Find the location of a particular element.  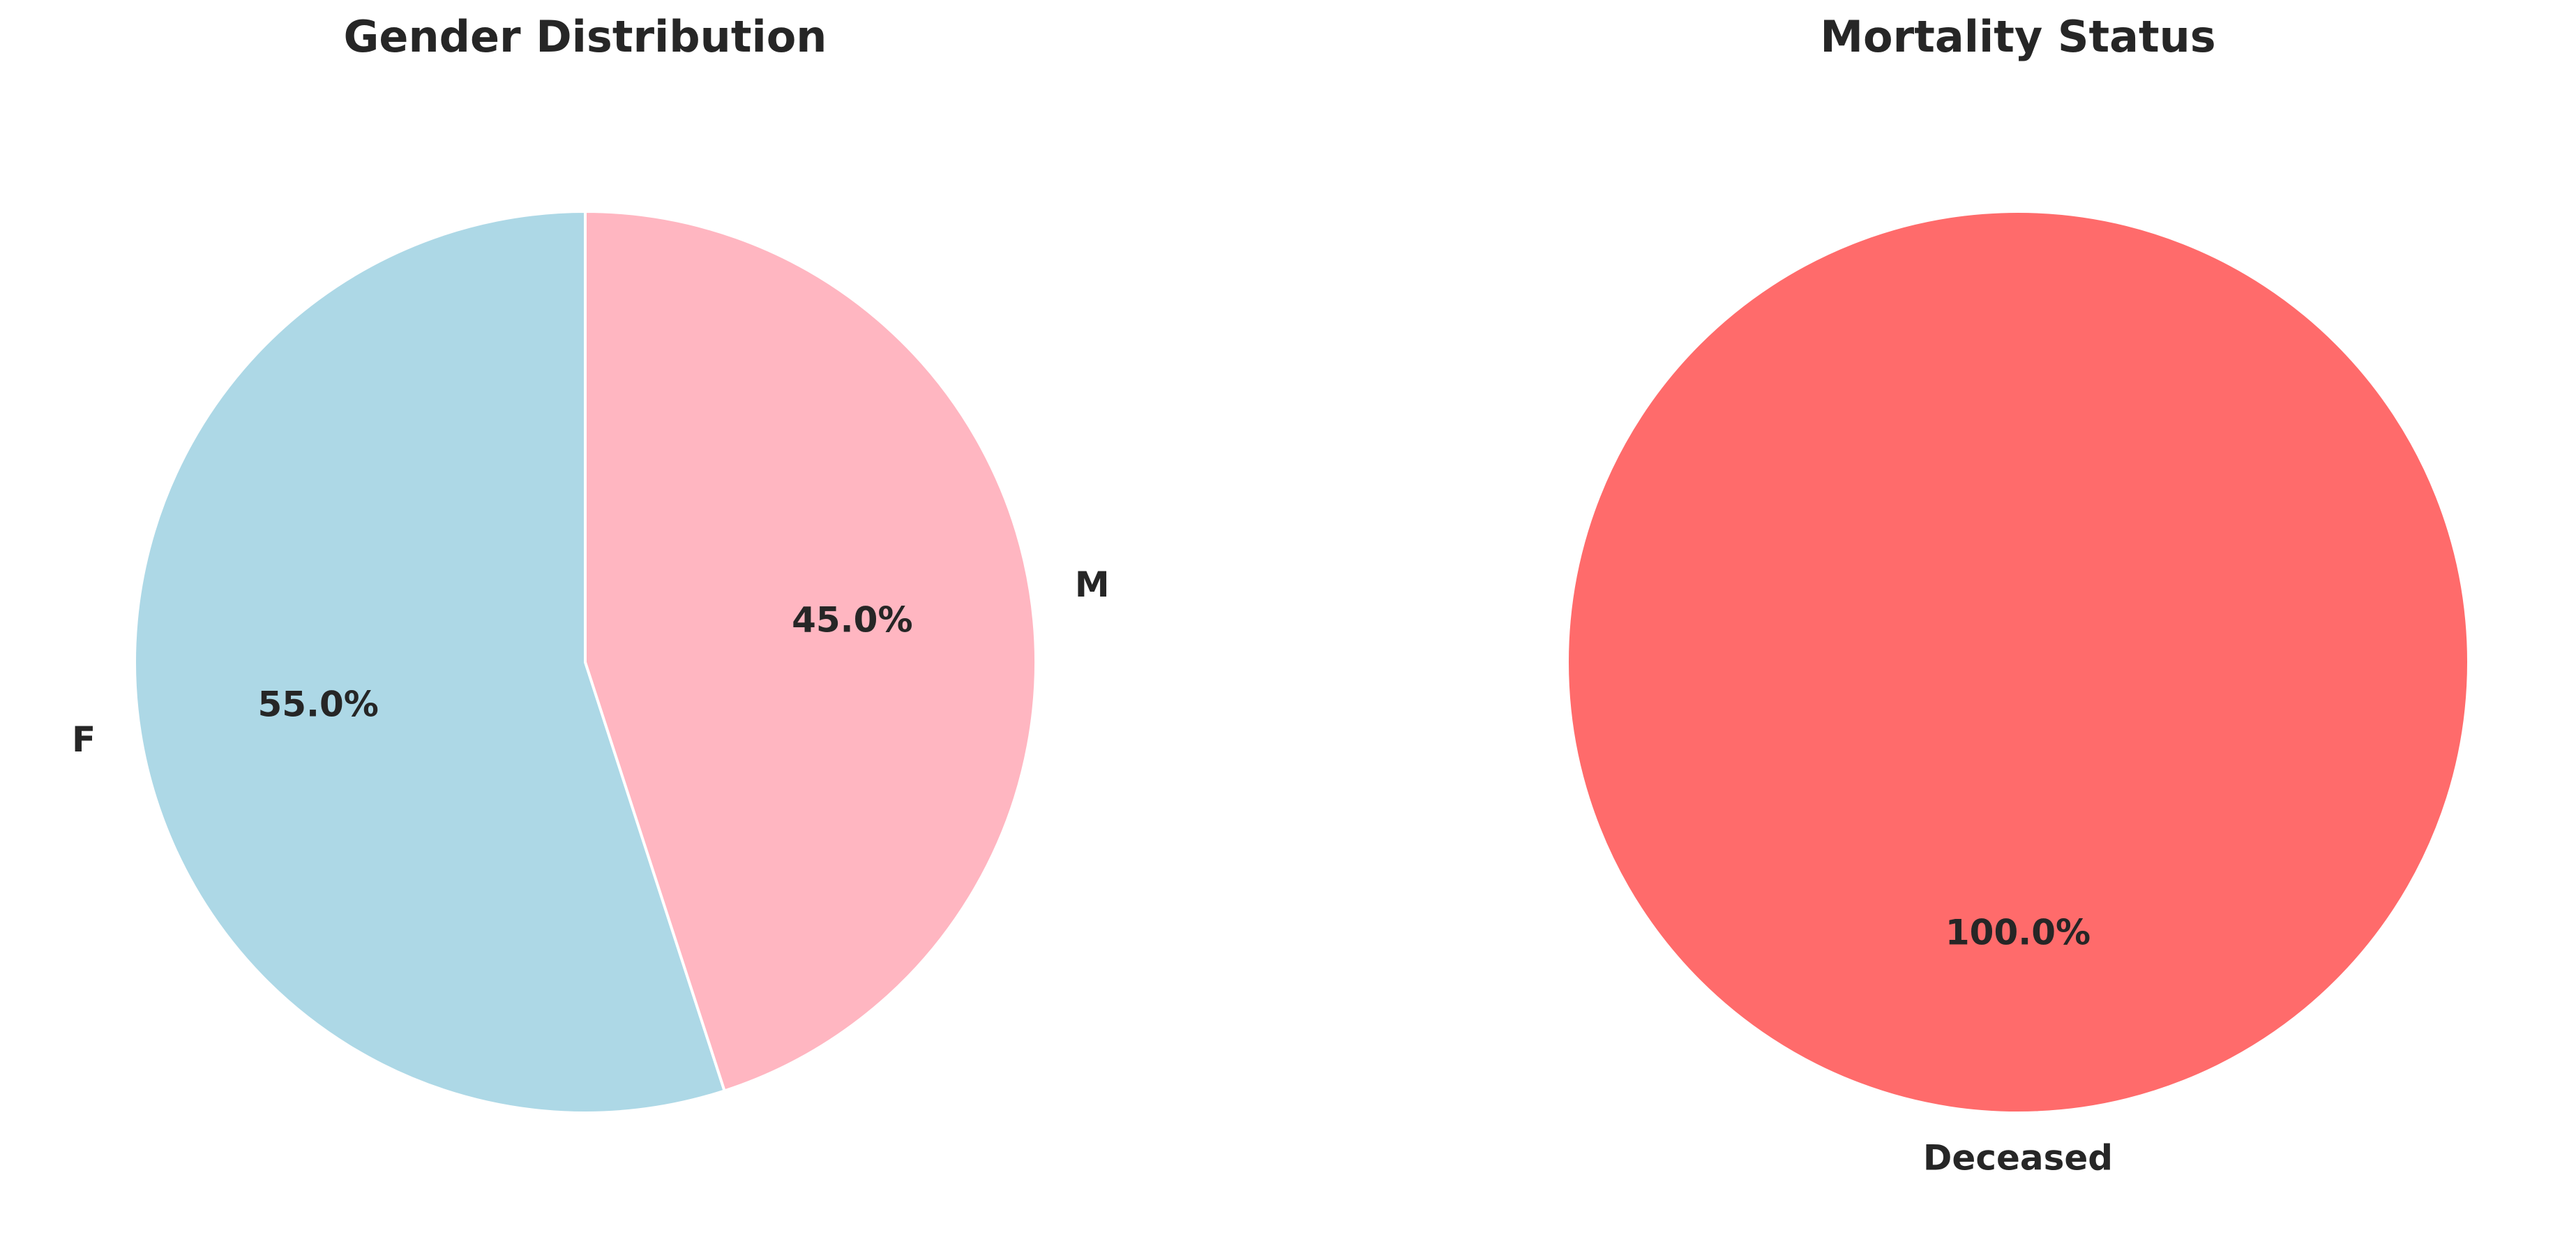

percent-label-f: 55.0% is located at coordinates (317, 704).